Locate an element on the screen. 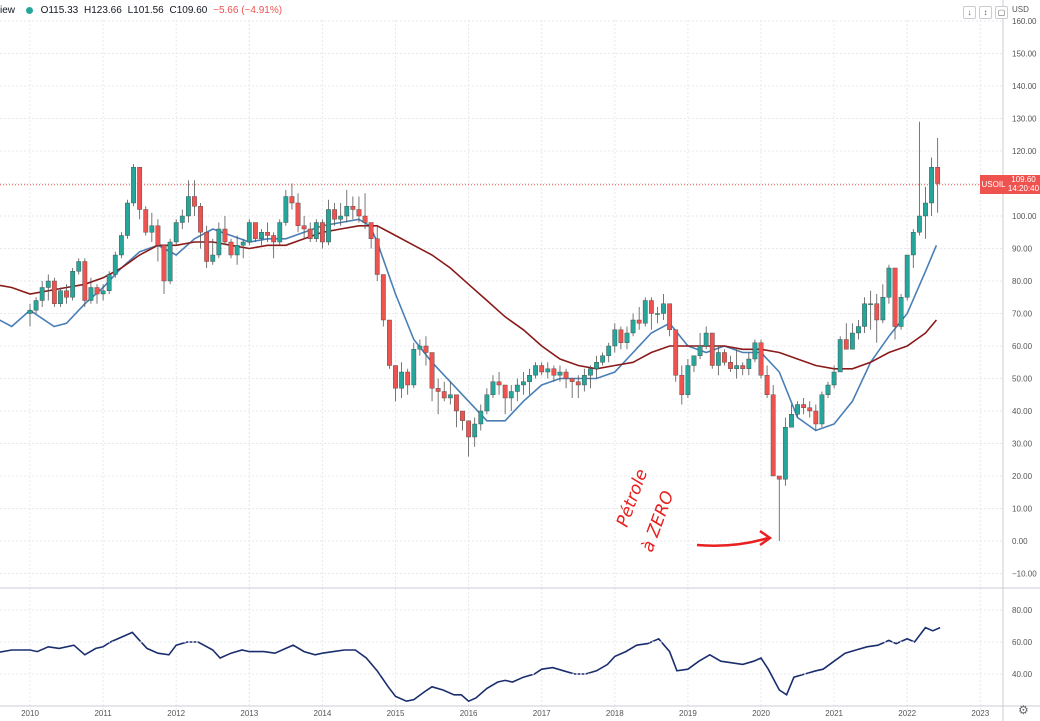  maximize-button: ▢ is located at coordinates (1001, 12).